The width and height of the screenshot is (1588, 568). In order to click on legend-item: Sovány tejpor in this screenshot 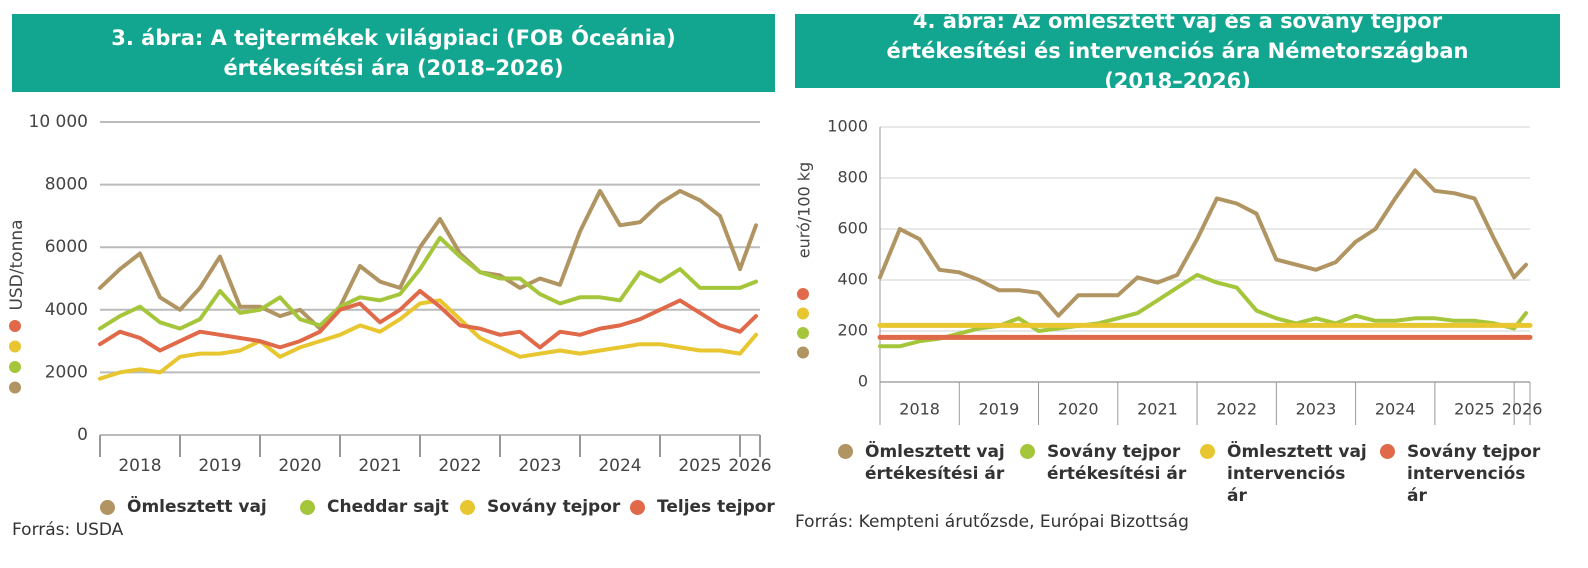, I will do `click(545, 507)`.